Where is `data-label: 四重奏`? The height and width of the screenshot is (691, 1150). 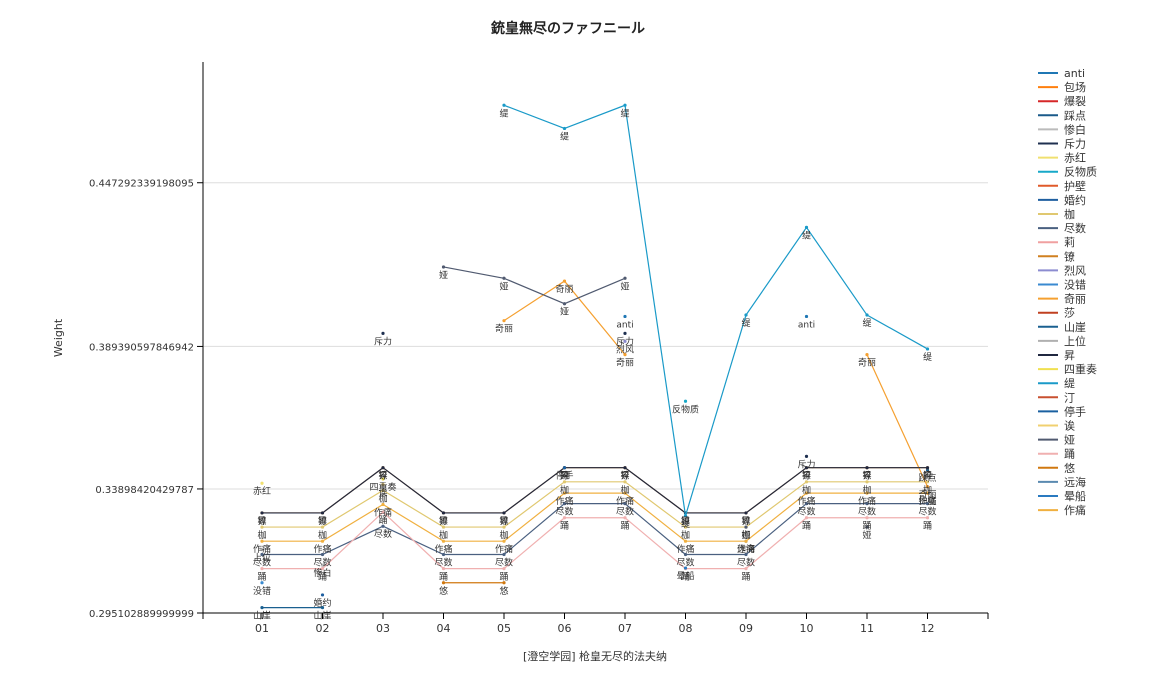
data-label: 四重奏 is located at coordinates (382, 487).